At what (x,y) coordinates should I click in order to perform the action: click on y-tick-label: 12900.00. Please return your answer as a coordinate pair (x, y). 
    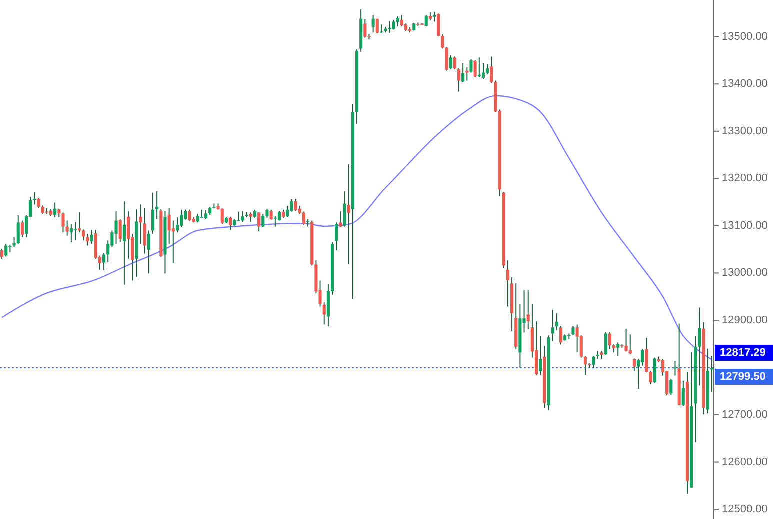
    Looking at the image, I should click on (745, 320).